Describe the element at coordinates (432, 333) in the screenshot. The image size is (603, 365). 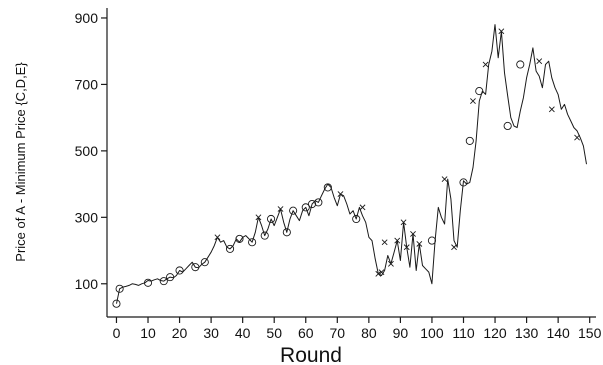
I see `x-tick-label: 100` at that location.